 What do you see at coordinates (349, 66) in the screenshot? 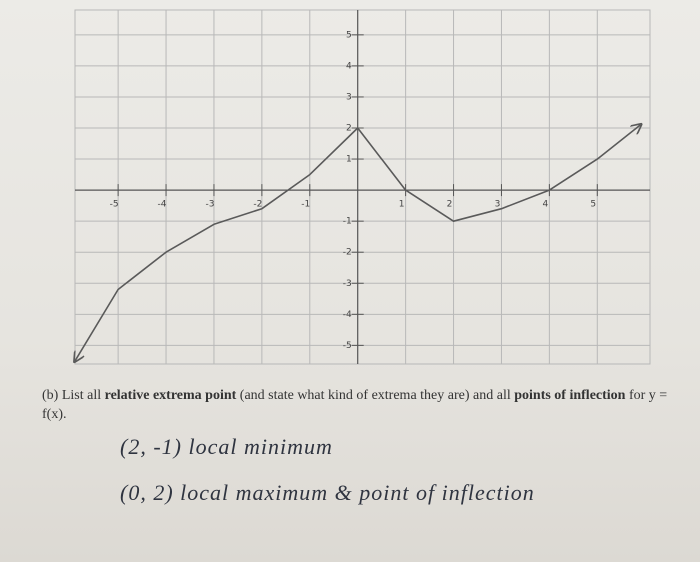
I see `y-tick-label: 4` at bounding box center [349, 66].